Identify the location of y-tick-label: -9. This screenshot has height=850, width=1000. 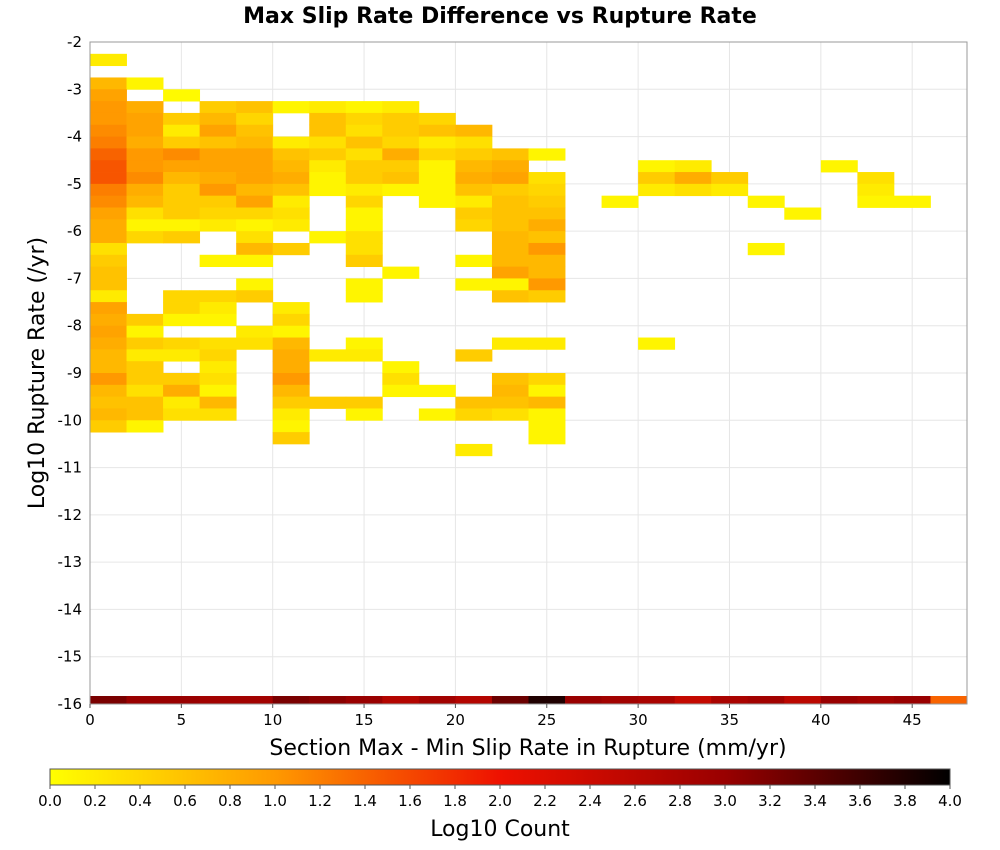
(74, 373).